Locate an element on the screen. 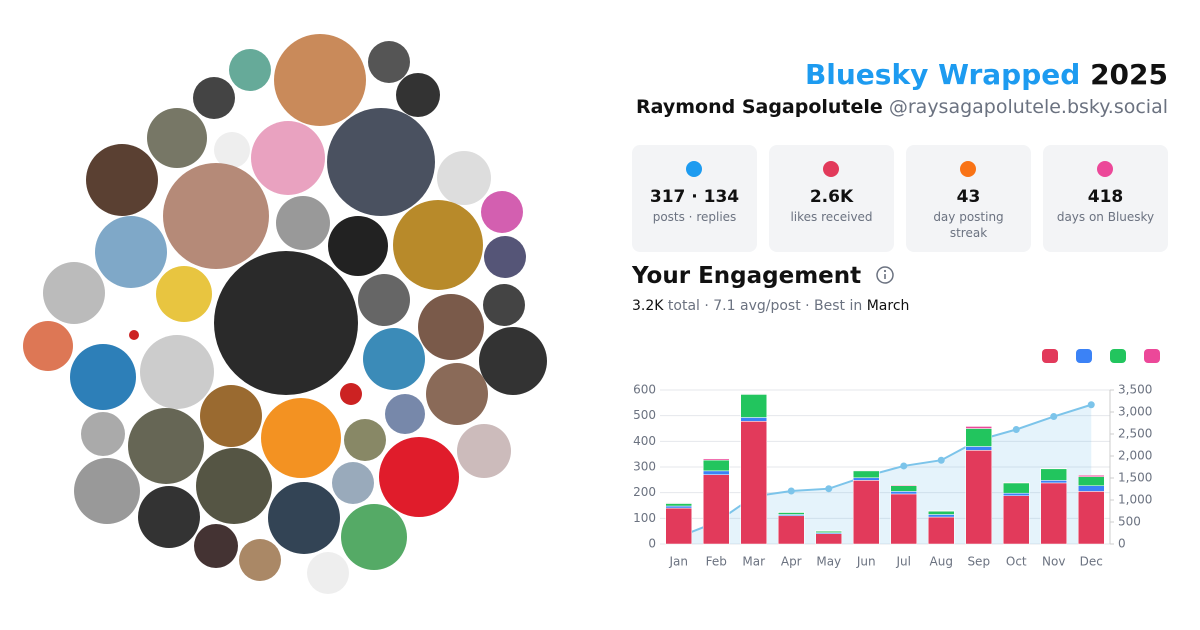  y-tick-label: 600 is located at coordinates (644, 390).